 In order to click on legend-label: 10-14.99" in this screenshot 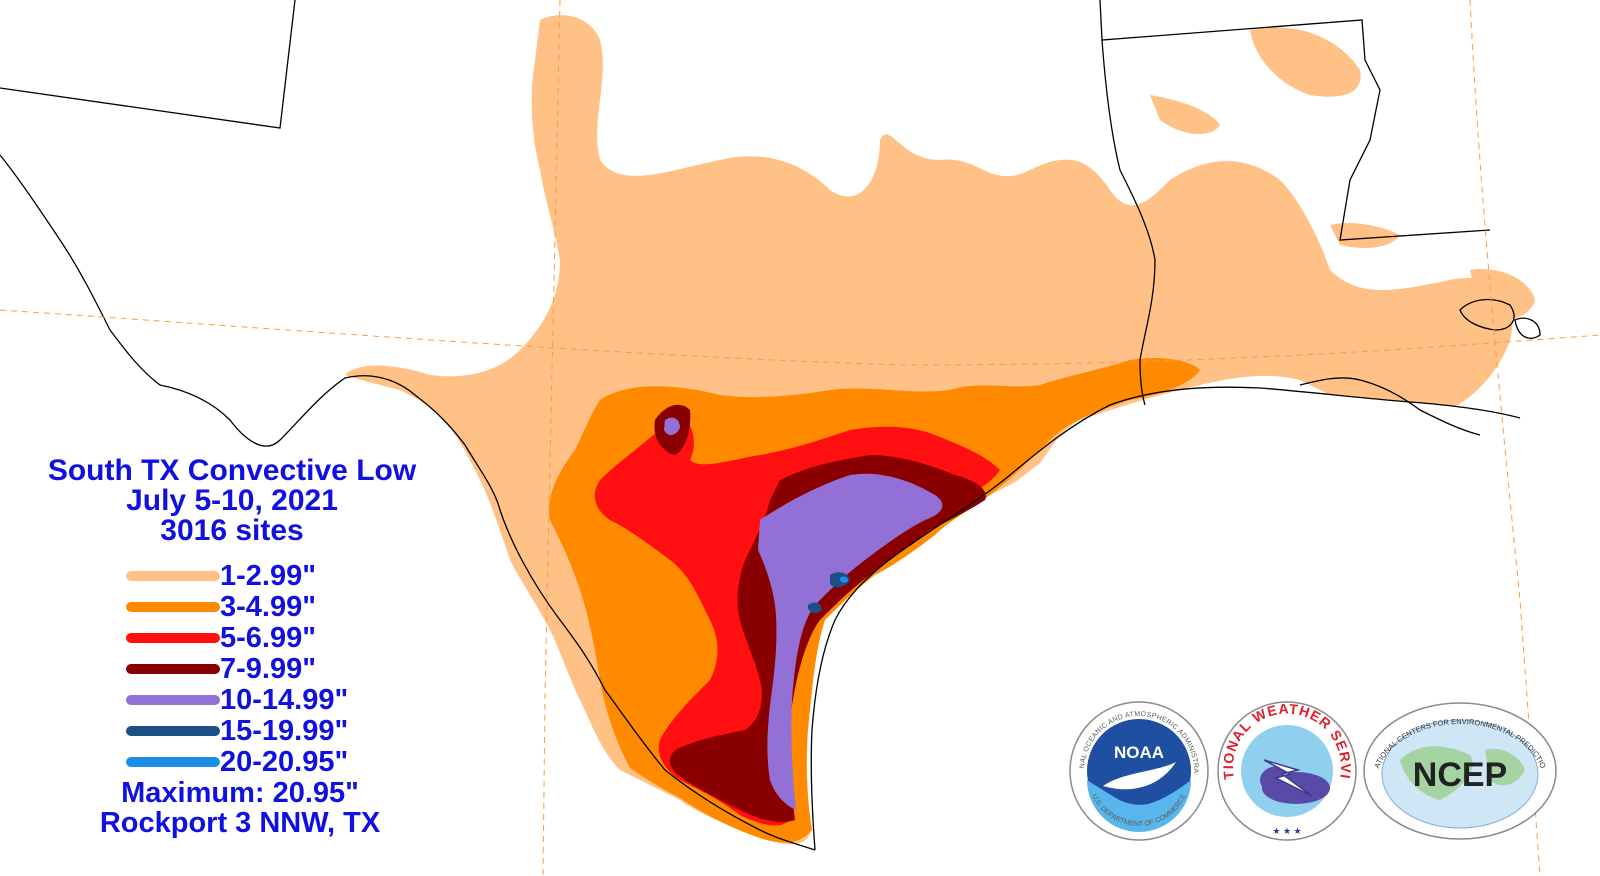, I will do `click(284, 700)`.